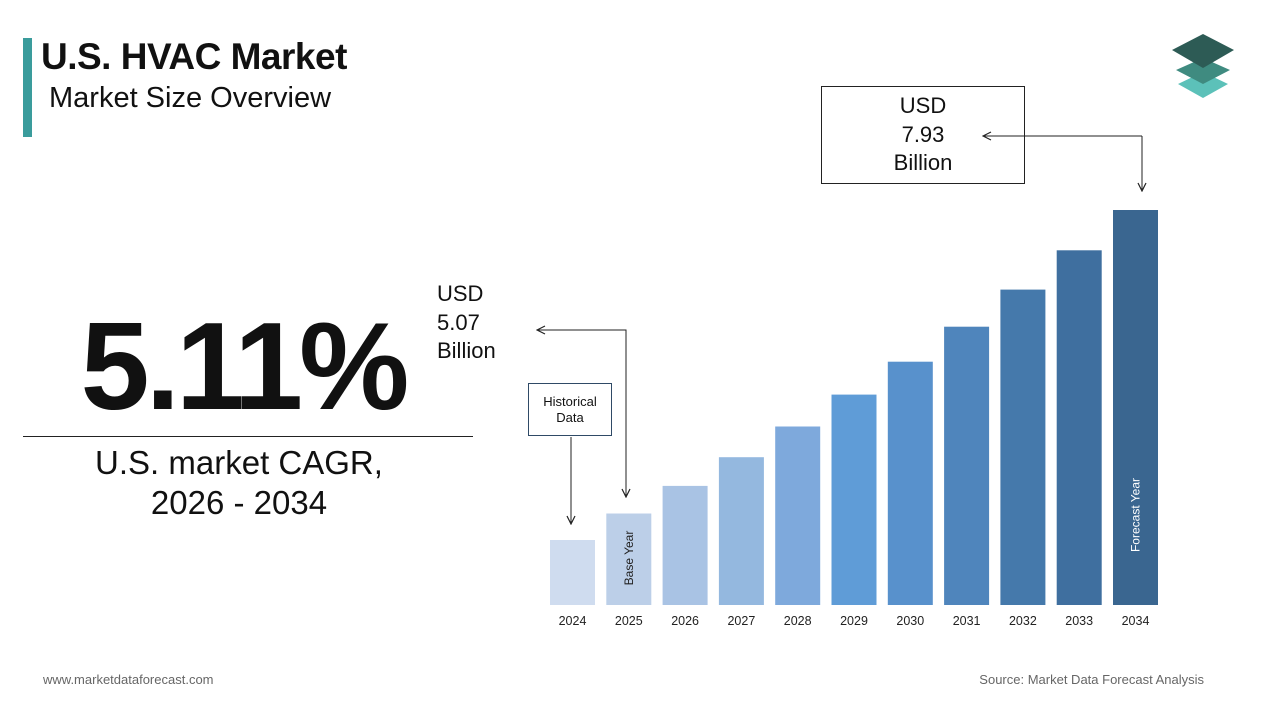 Image resolution: width=1280 pixels, height=720 pixels. What do you see at coordinates (798, 621) in the screenshot?
I see `x-tick-label-2028: 2028` at bounding box center [798, 621].